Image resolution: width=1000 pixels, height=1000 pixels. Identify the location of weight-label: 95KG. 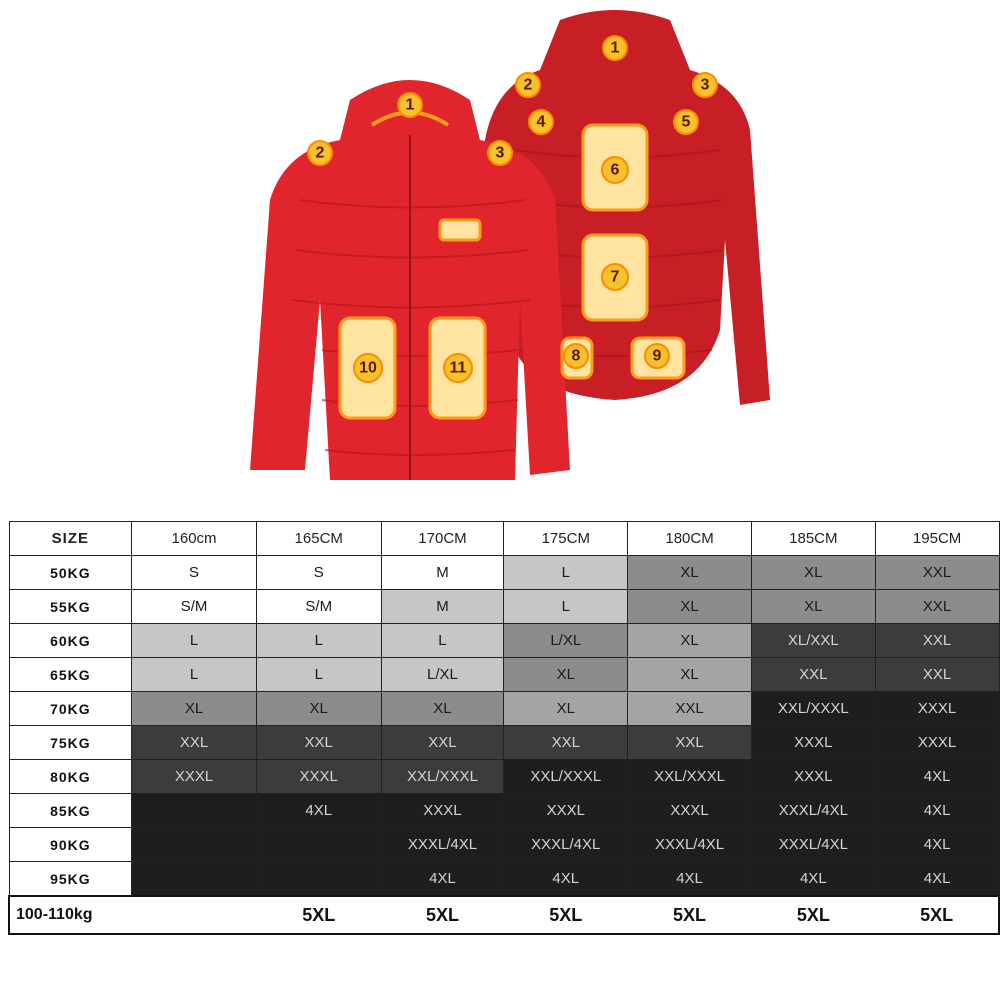
(70, 879).